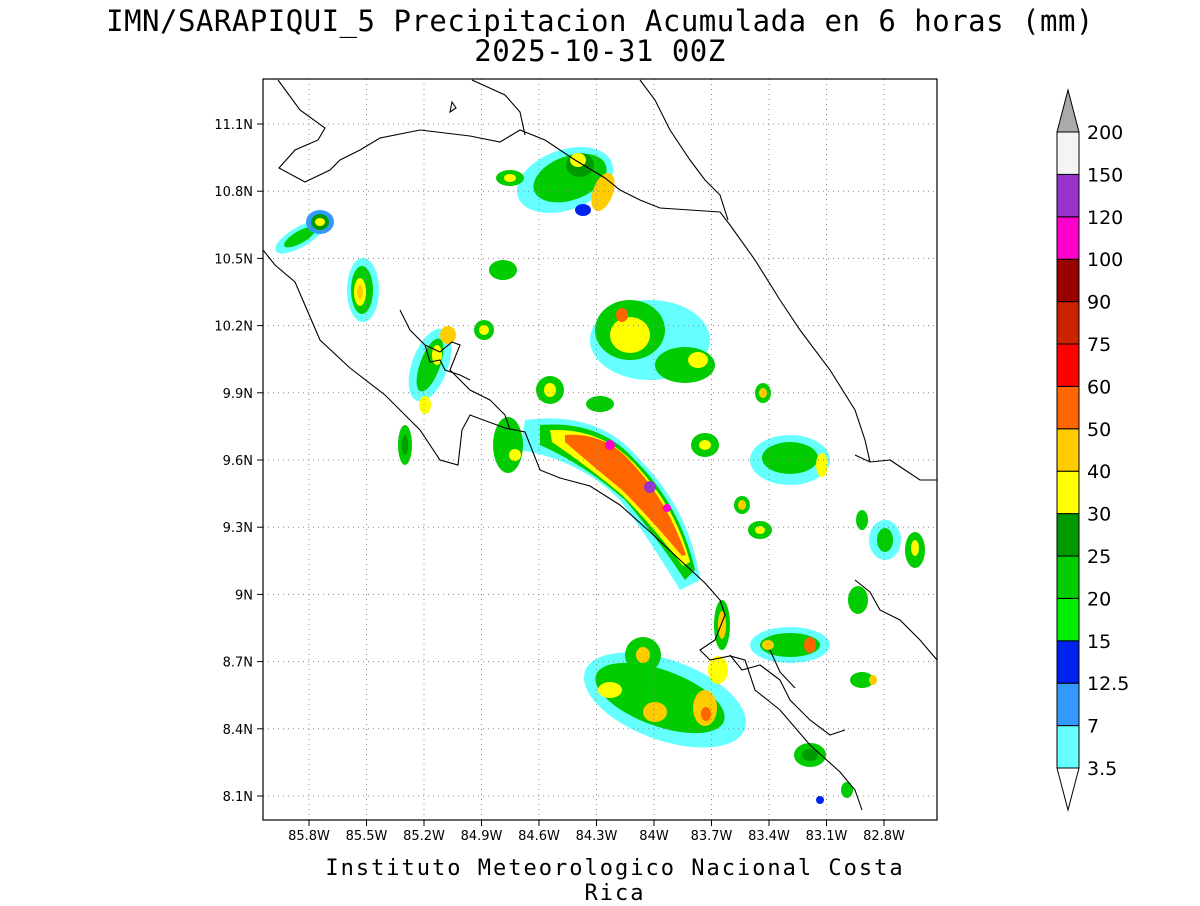 This screenshot has width=1200, height=906. What do you see at coordinates (1092, 450) in the screenshot?
I see `colorbar: 3.5 7 12.5 15 20 25 30 40 50 60 75 90 100 120 150 200` at bounding box center [1092, 450].